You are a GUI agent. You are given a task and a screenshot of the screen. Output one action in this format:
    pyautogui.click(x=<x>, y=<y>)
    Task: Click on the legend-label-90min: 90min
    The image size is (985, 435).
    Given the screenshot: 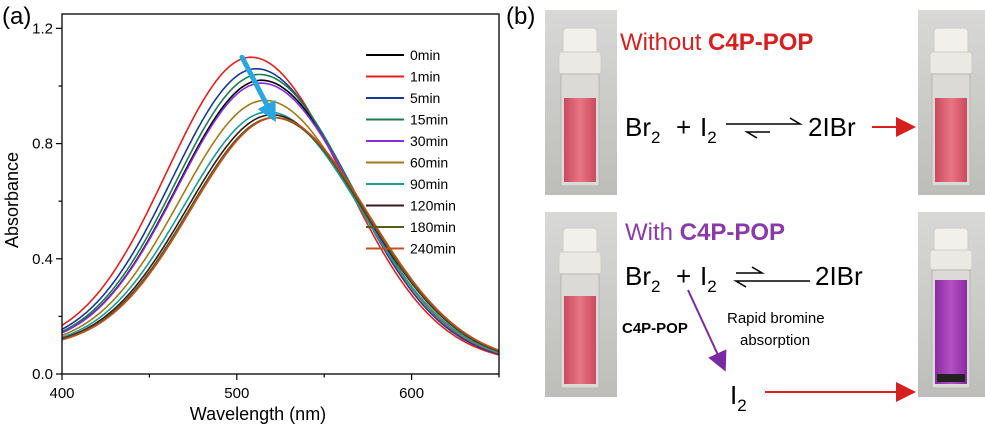 What is the action you would take?
    pyautogui.click(x=429, y=184)
    